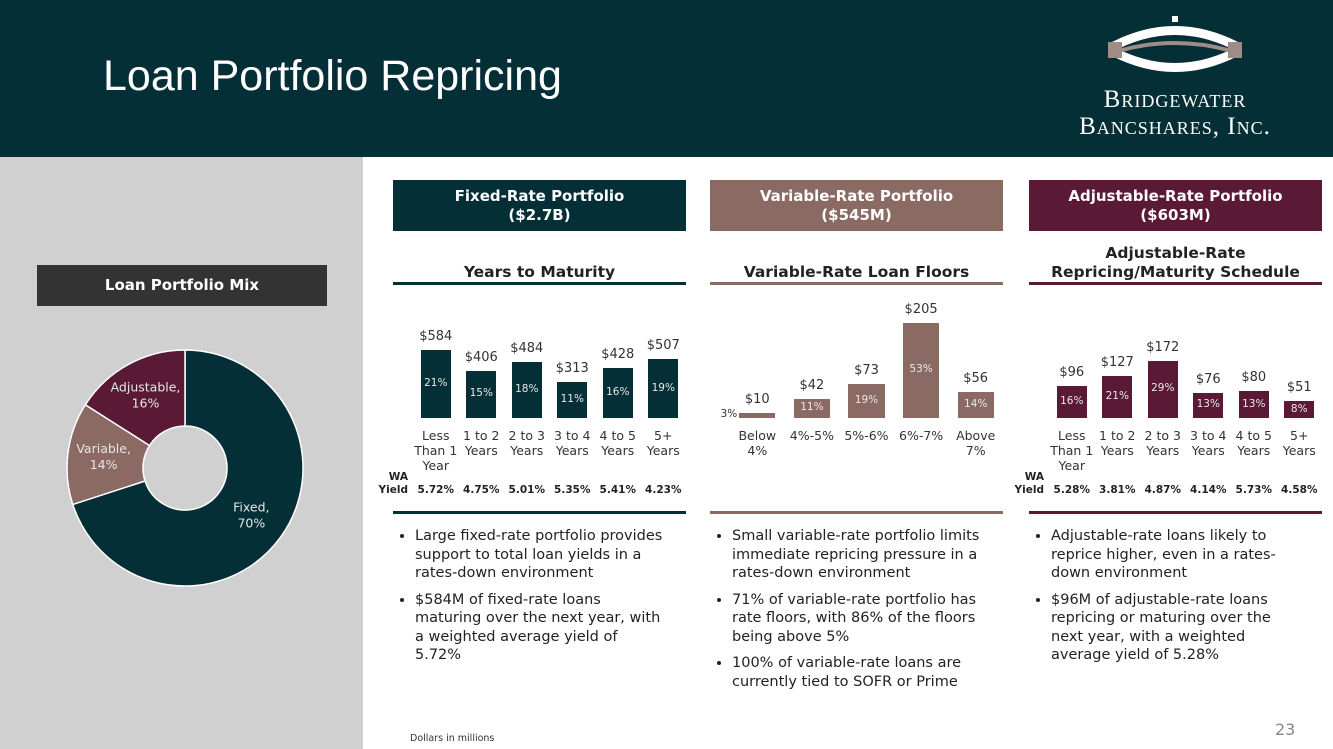  I want to click on value-label: $73, so click(866, 371).